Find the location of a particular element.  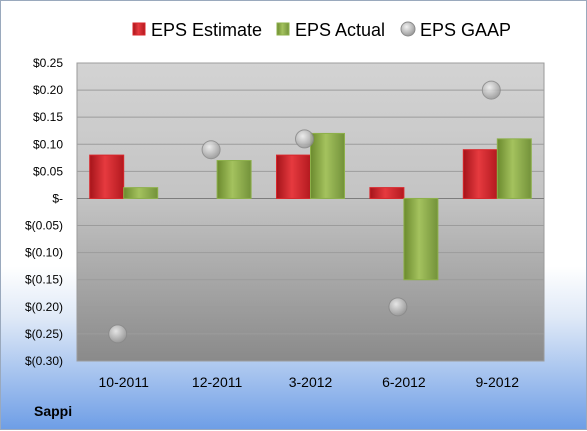

legend-actual-swatch is located at coordinates (283, 29).